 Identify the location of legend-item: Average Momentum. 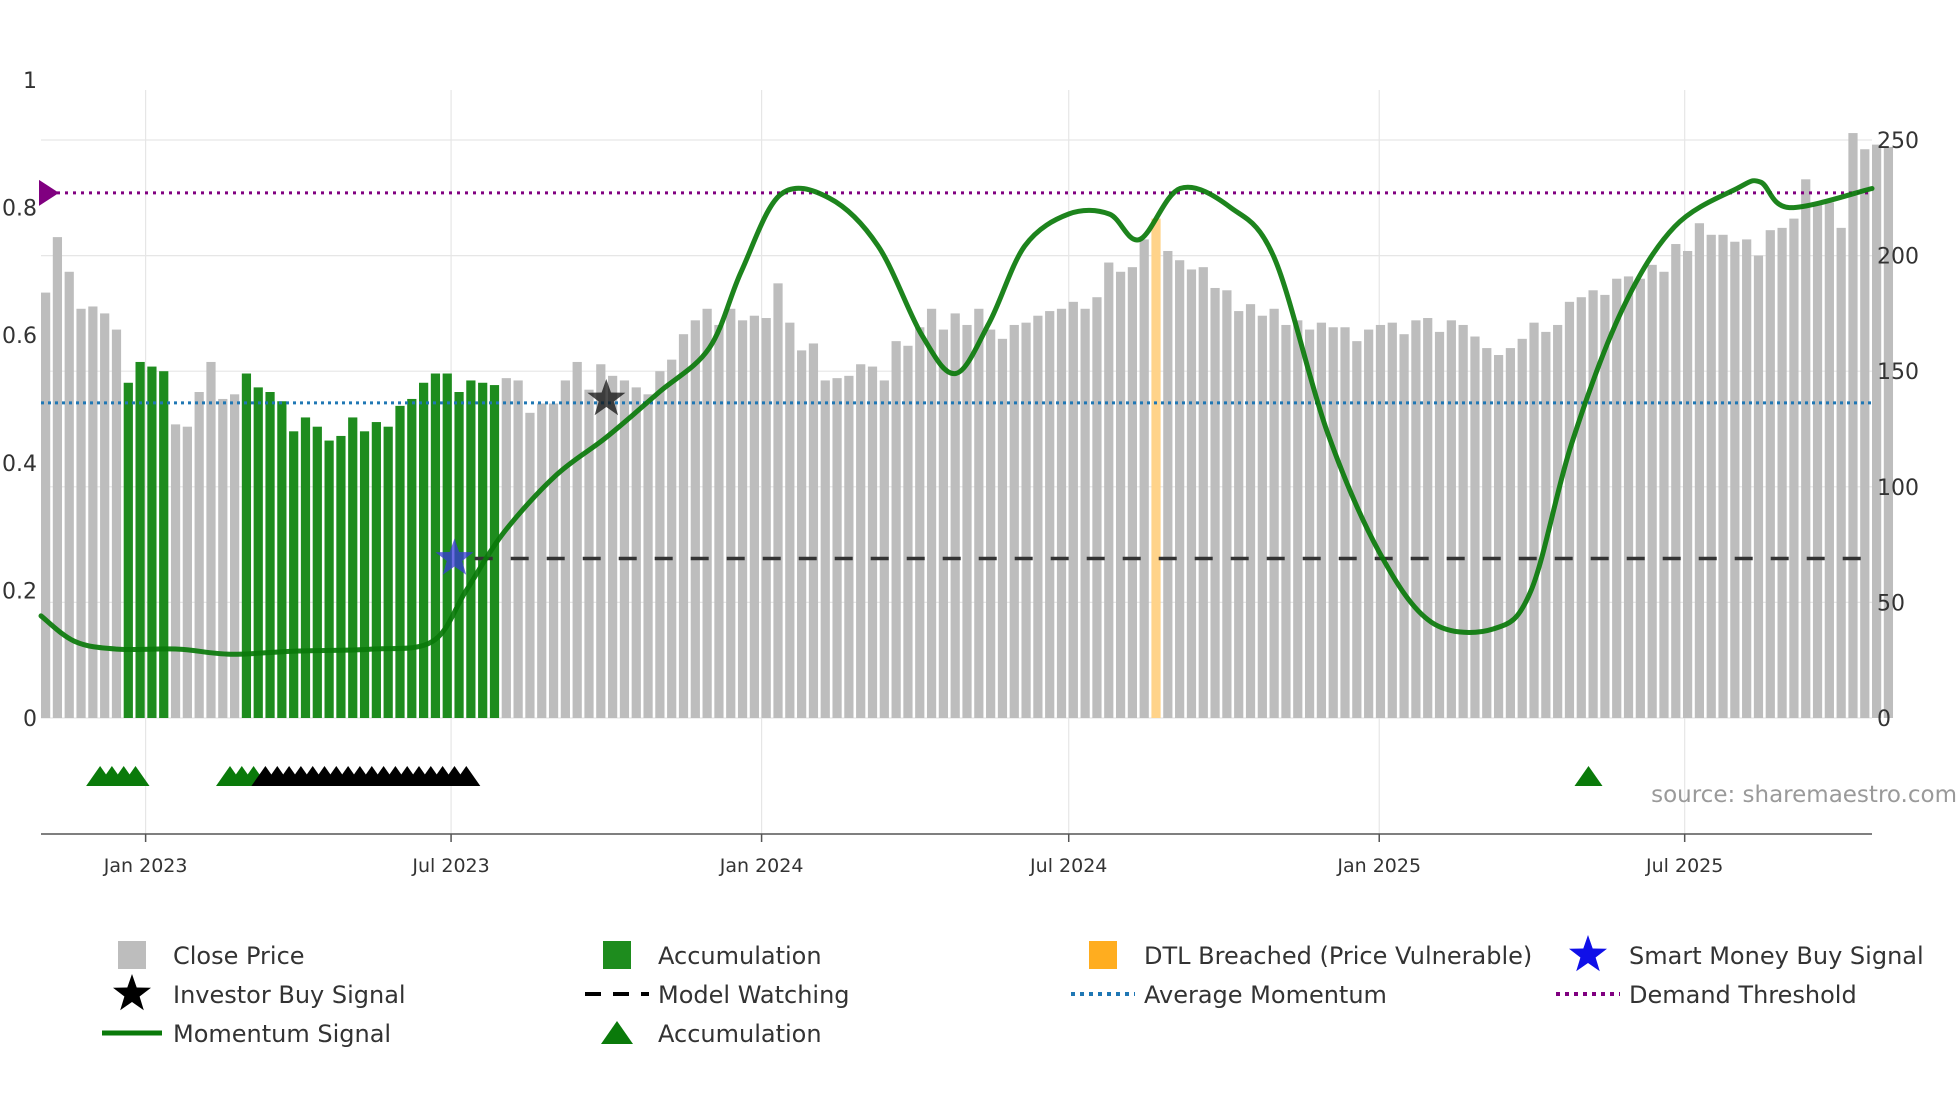
(1229, 995).